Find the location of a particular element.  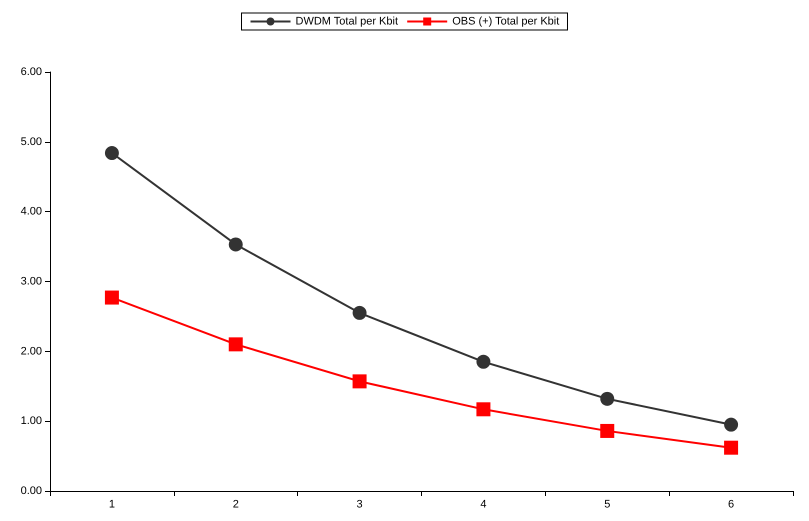

y-tick-label: 3.00 is located at coordinates (31, 282).